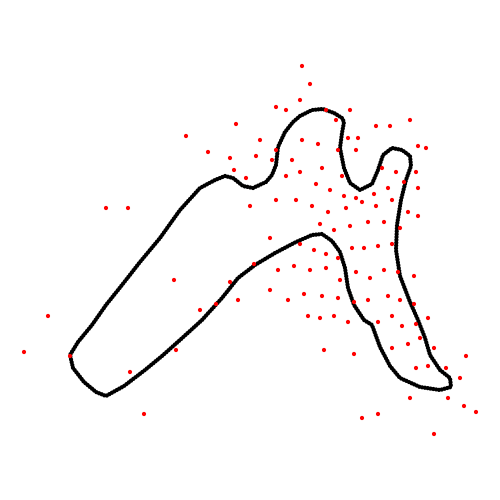 This screenshot has width=500, height=500. Describe the element at coordinates (297, 117) in the screenshot. I see `outline-point` at that location.